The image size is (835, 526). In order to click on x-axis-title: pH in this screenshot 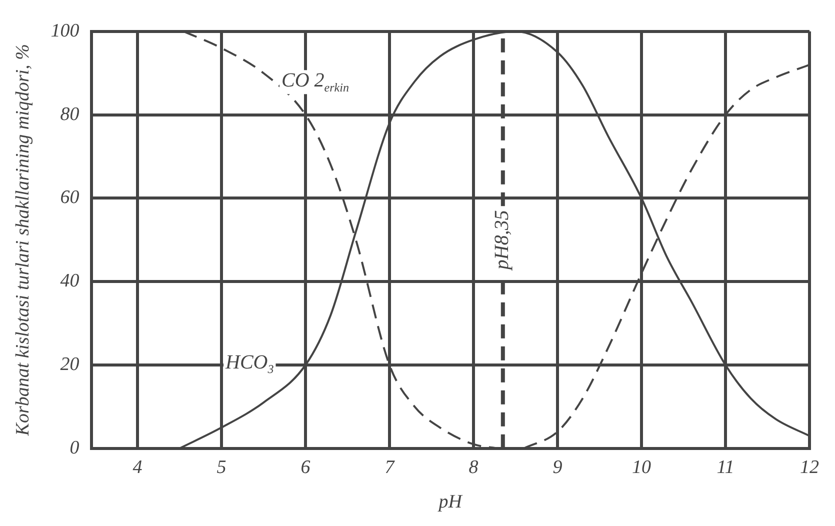, I will do `click(450, 502)`.